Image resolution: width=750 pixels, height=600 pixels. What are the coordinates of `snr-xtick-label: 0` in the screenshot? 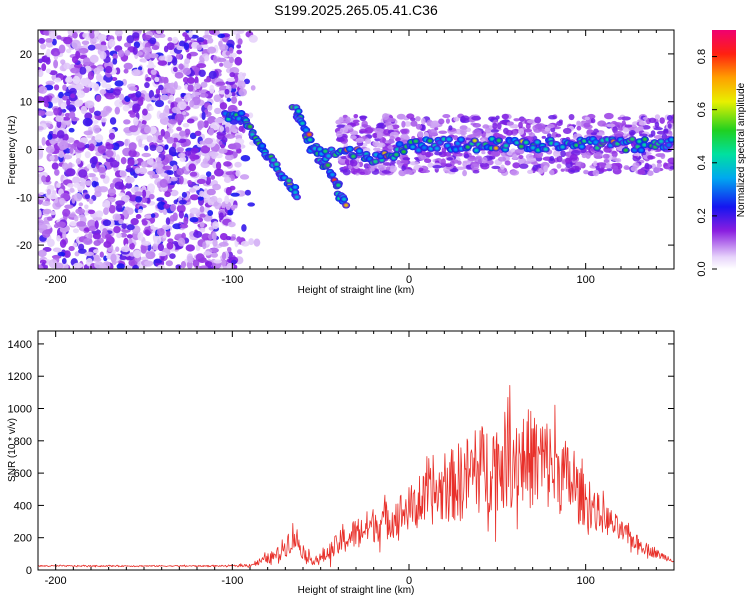 It's located at (409, 581).